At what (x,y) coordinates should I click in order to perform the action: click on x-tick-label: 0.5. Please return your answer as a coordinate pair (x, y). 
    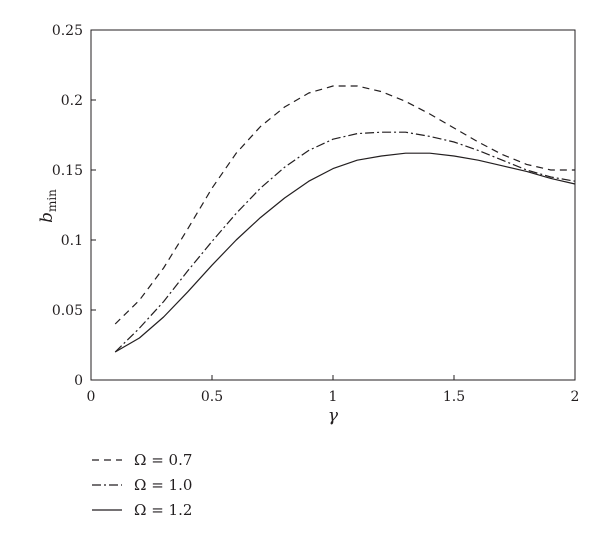
    Looking at the image, I should click on (212, 397).